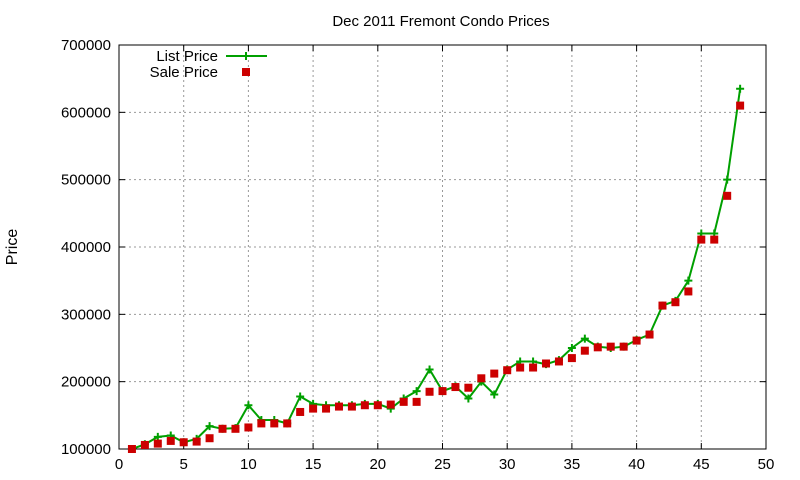 This screenshot has height=480, width=800. What do you see at coordinates (86, 314) in the screenshot?
I see `y-tick-label: 300000` at bounding box center [86, 314].